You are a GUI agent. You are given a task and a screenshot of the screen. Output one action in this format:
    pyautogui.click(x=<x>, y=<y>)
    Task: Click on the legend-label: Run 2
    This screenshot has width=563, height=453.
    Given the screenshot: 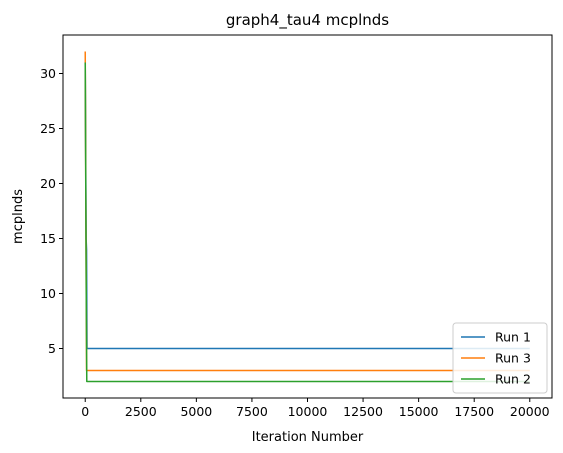 What is the action you would take?
    pyautogui.click(x=513, y=379)
    